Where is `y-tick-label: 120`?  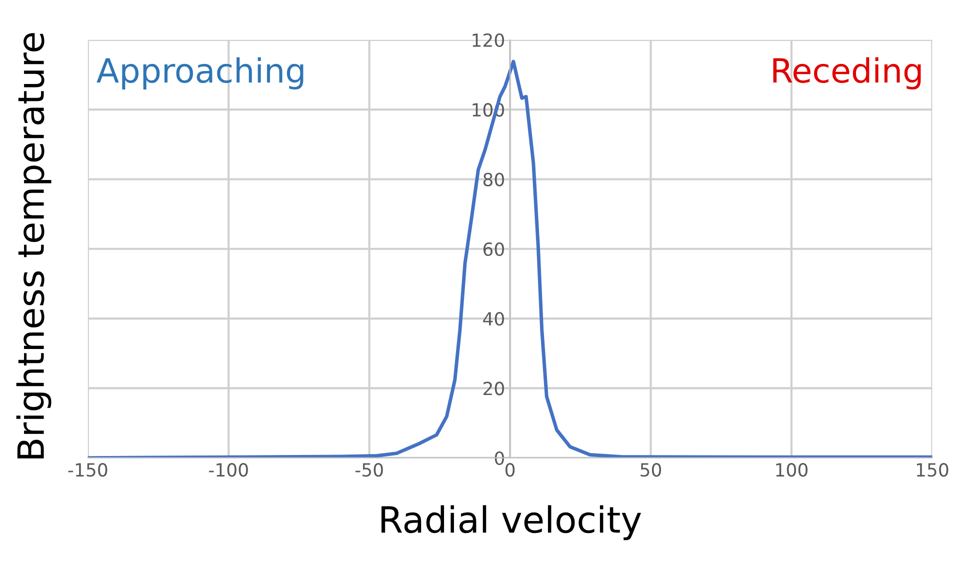 y-tick-label: 120 is located at coordinates (488, 40).